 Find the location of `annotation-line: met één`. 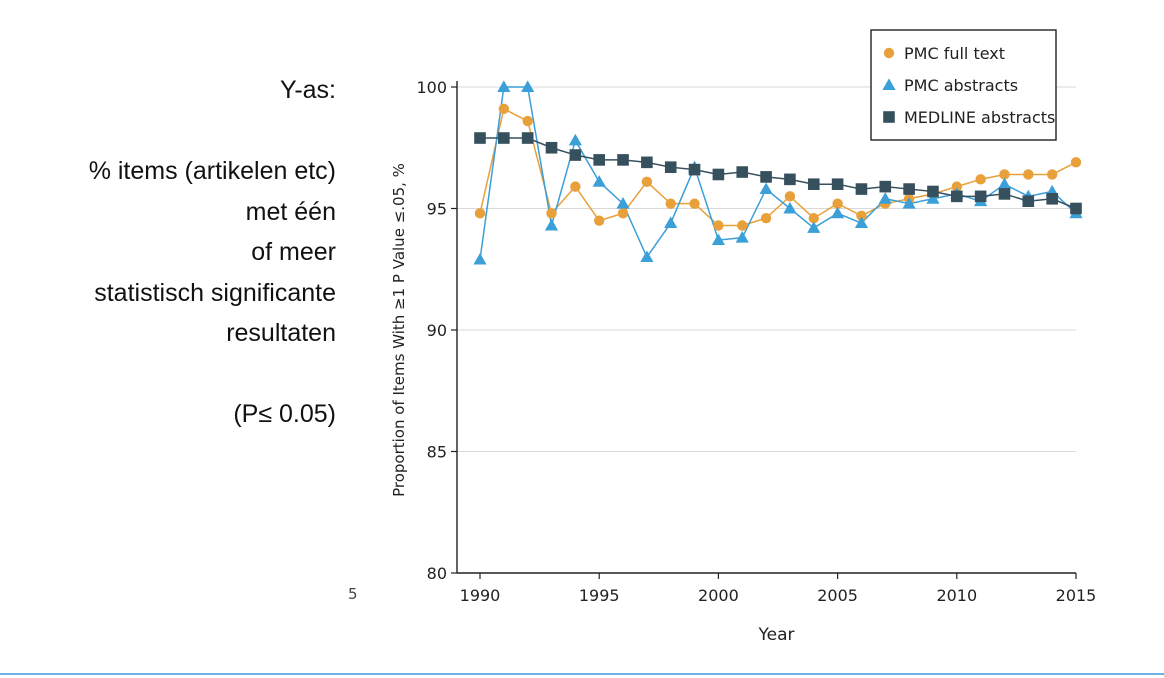

annotation-line: met één is located at coordinates (290, 211).